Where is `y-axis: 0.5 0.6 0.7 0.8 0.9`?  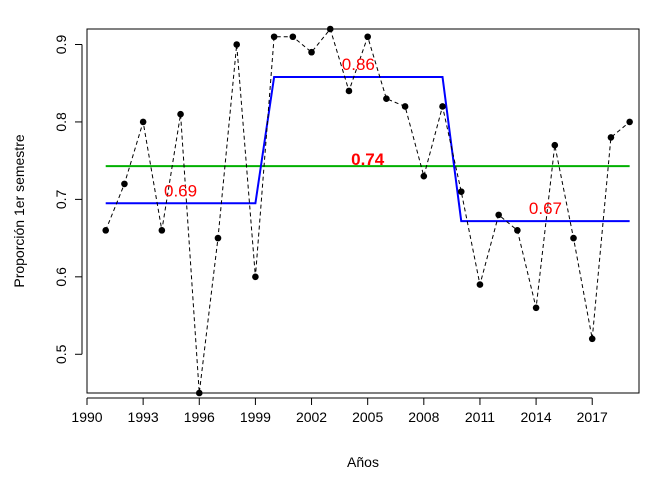 y-axis: 0.5 0.6 0.7 0.8 0.9 is located at coordinates (68, 199).